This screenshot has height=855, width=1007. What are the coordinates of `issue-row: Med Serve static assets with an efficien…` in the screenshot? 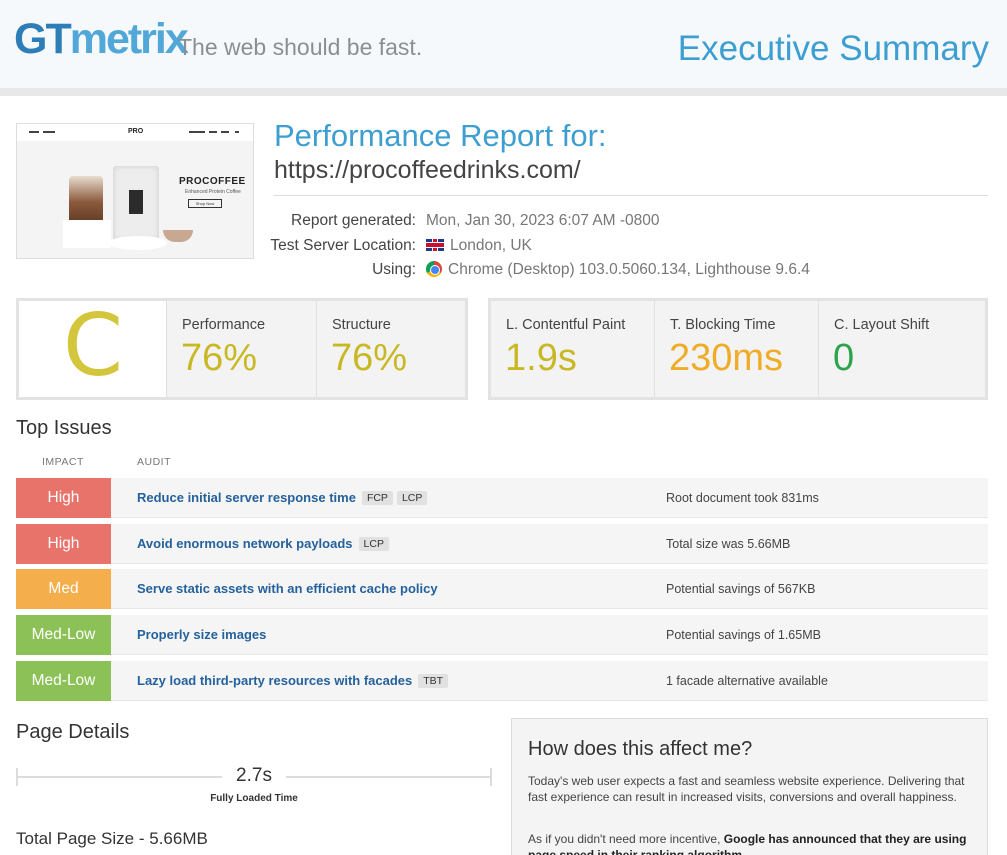 It's located at (502, 589).